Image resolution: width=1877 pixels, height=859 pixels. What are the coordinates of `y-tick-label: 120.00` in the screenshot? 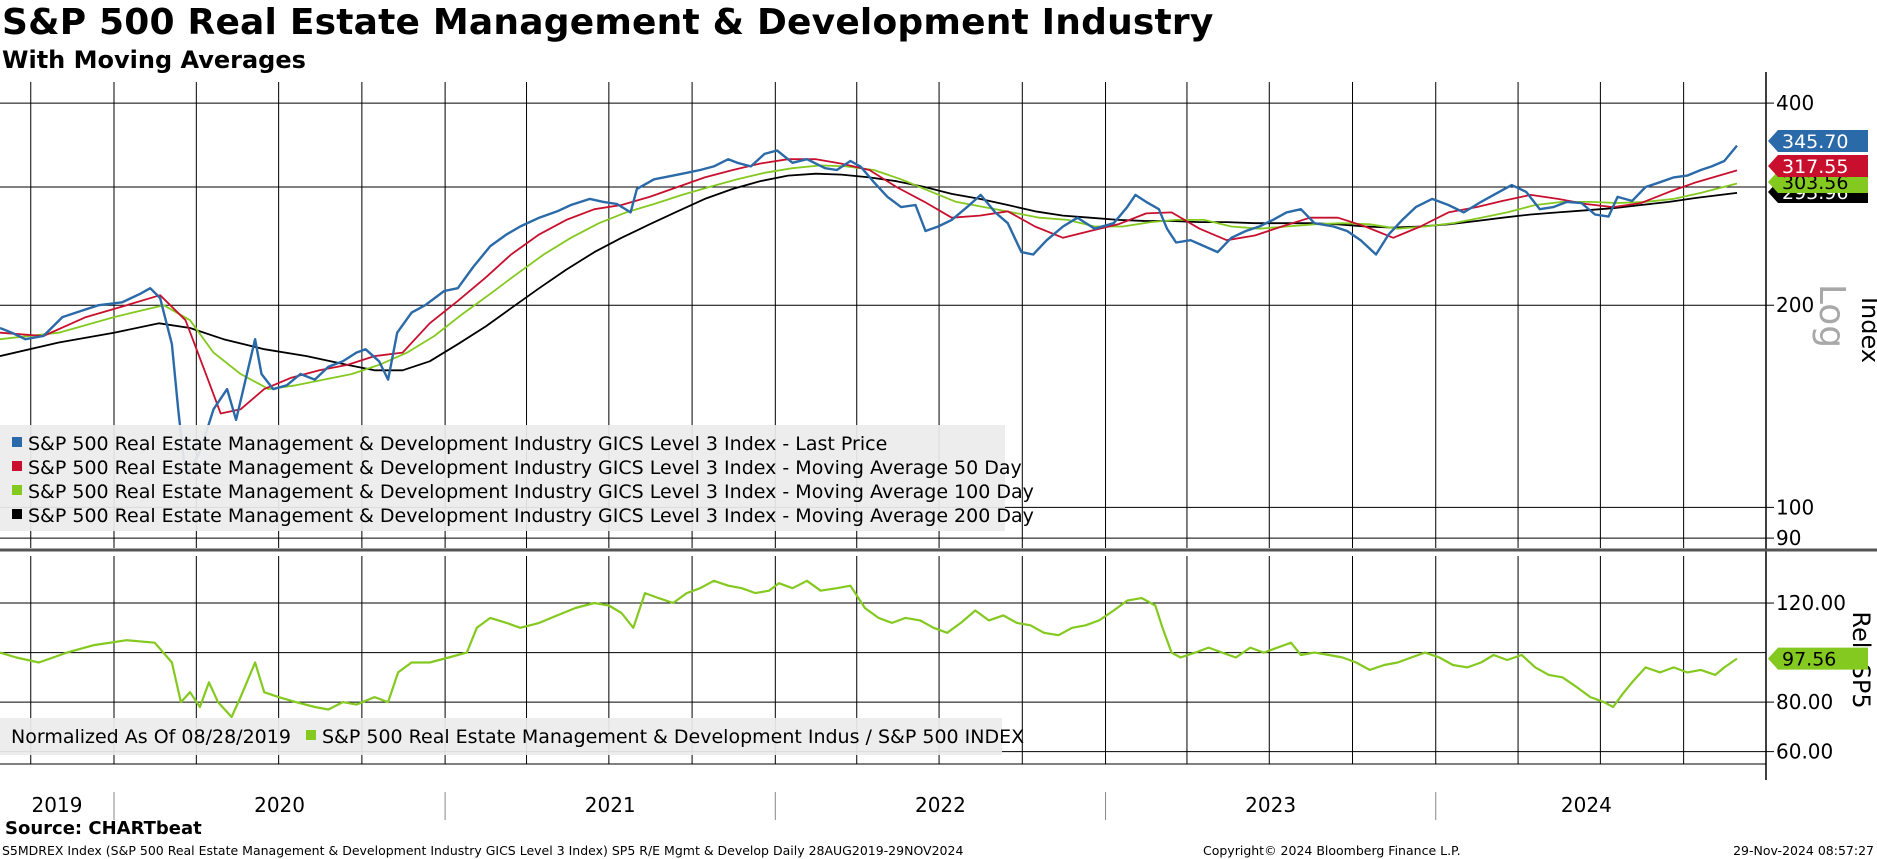 It's located at (1811, 603).